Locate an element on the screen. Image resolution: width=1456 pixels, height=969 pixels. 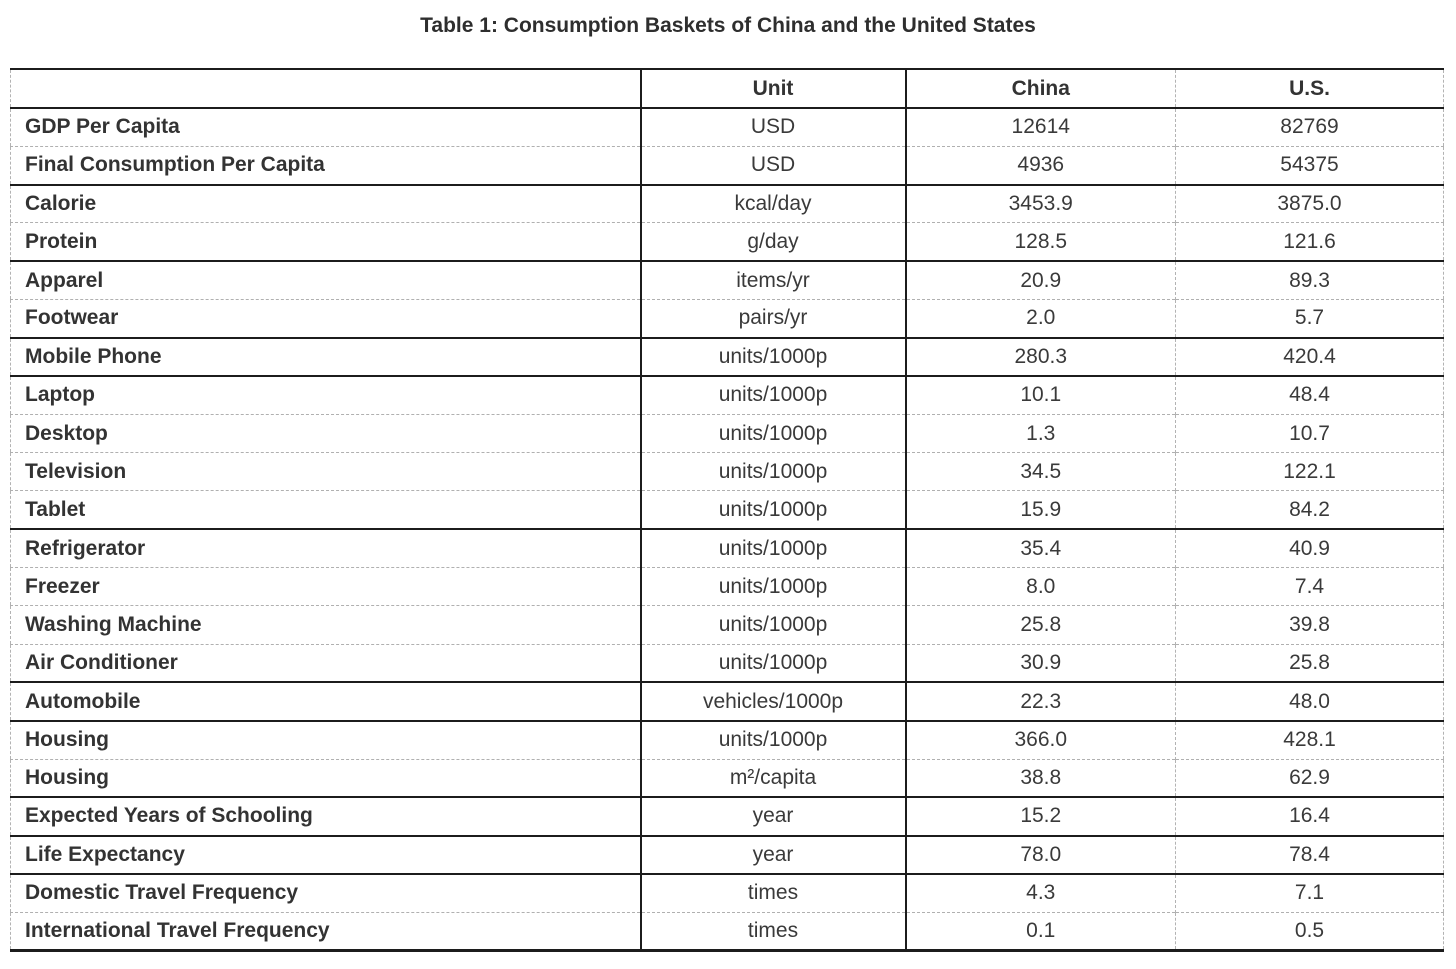
us-cell: 25.8 is located at coordinates (1309, 663).